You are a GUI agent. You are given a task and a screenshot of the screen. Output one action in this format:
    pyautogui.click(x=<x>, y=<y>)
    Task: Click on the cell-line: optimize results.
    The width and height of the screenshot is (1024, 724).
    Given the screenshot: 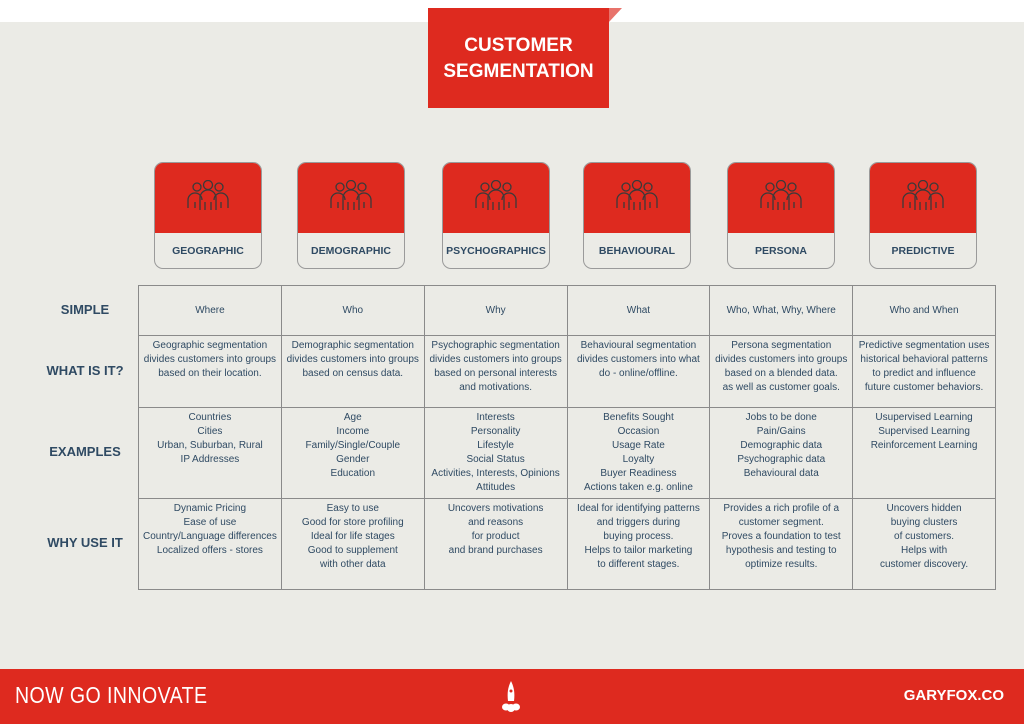 What is the action you would take?
    pyautogui.click(x=781, y=564)
    